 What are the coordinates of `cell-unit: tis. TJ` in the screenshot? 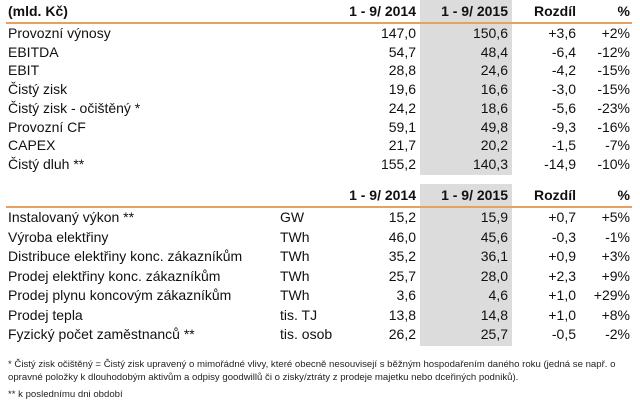 It's located at (299, 314).